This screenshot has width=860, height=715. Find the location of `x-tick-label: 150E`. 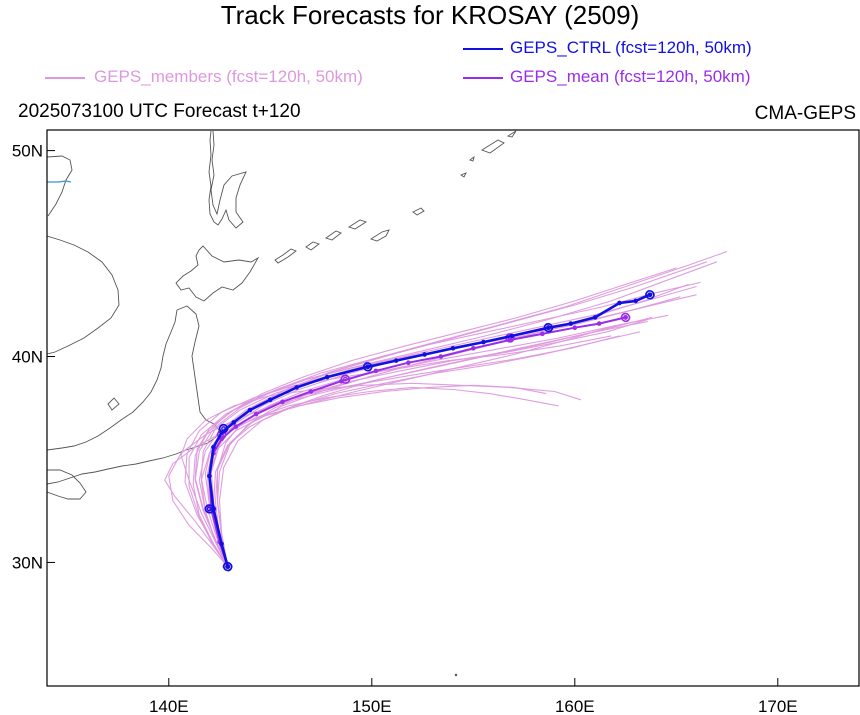

x-tick-label: 150E is located at coordinates (372, 706).